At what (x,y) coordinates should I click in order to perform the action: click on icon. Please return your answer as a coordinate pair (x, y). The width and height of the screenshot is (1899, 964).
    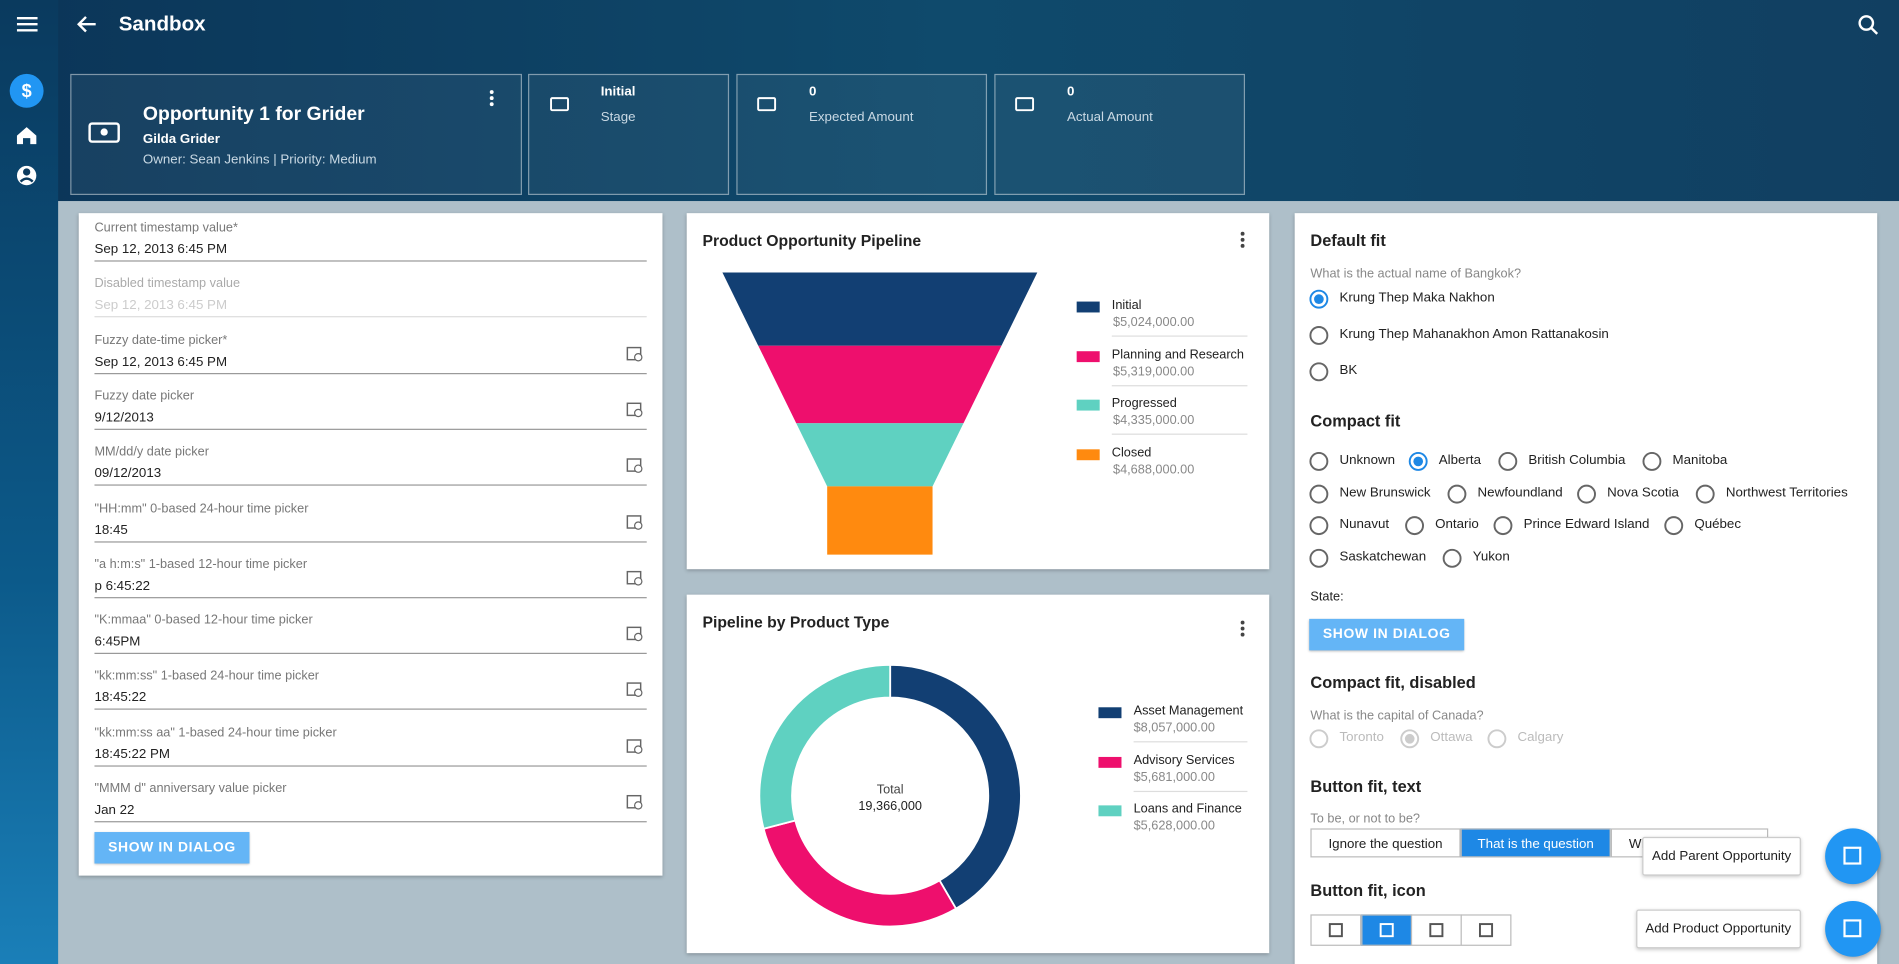
    Looking at the image, I should click on (1335, 930).